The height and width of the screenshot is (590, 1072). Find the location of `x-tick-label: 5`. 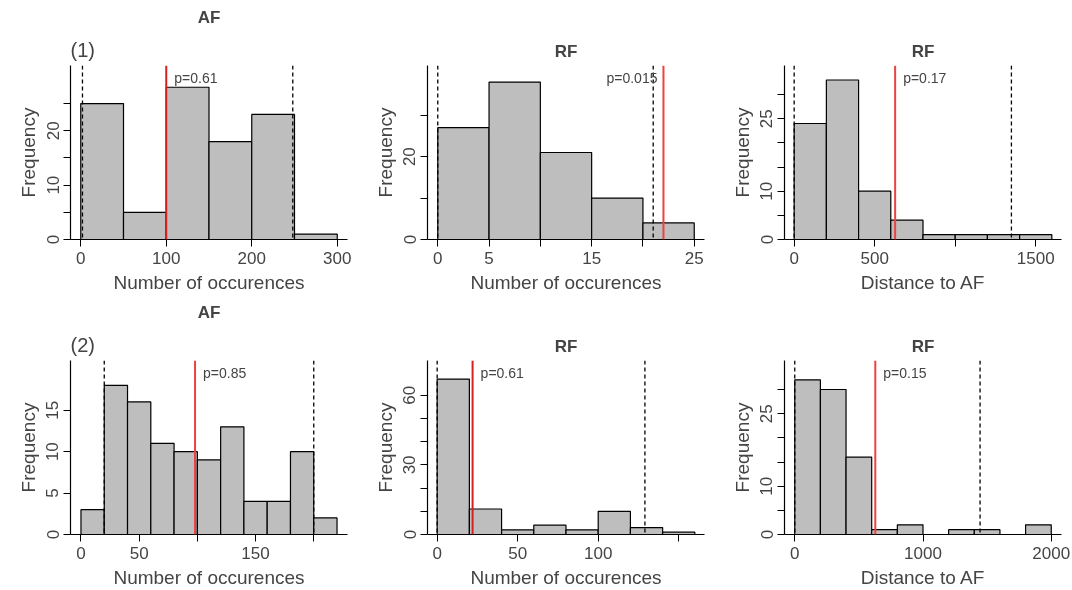

x-tick-label: 5 is located at coordinates (489, 258).